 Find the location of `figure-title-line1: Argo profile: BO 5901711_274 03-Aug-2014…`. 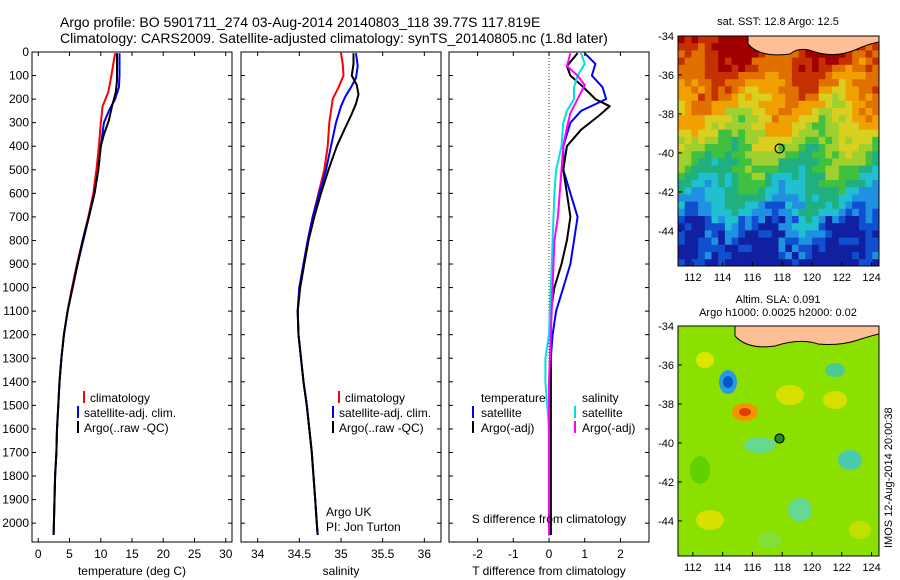

figure-title-line1: Argo profile: BO 5901711_274 03-Aug-2014… is located at coordinates (300, 22).